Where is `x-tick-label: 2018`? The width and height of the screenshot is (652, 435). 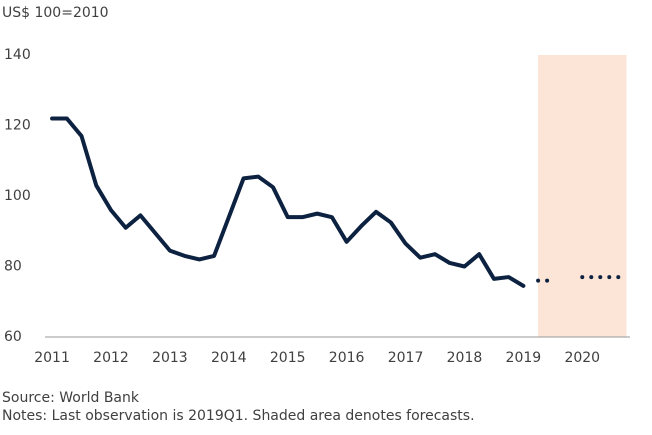 x-tick-label: 2018 is located at coordinates (465, 358).